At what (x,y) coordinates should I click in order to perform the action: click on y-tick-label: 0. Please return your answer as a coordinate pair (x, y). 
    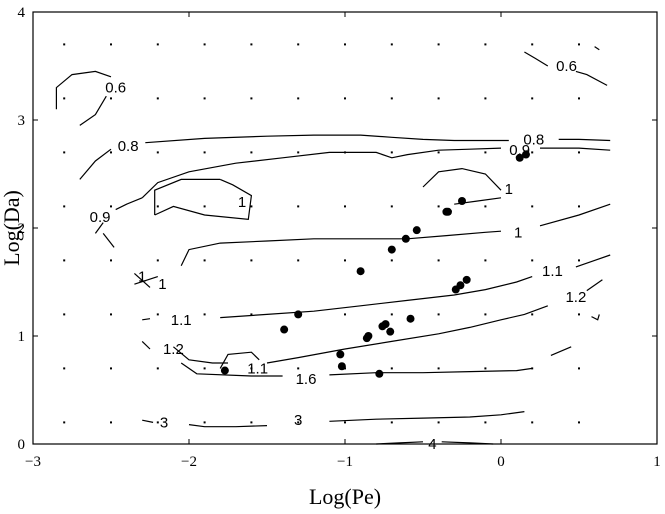
    Looking at the image, I should click on (22, 445).